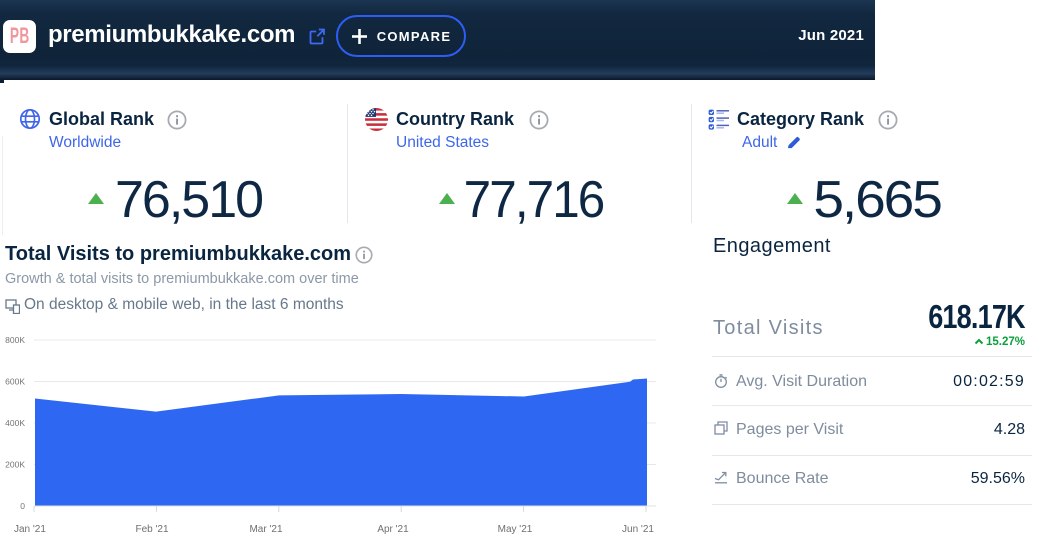 Image resolution: width=1038 pixels, height=554 pixels. I want to click on svg-text: 400K, so click(15, 423).